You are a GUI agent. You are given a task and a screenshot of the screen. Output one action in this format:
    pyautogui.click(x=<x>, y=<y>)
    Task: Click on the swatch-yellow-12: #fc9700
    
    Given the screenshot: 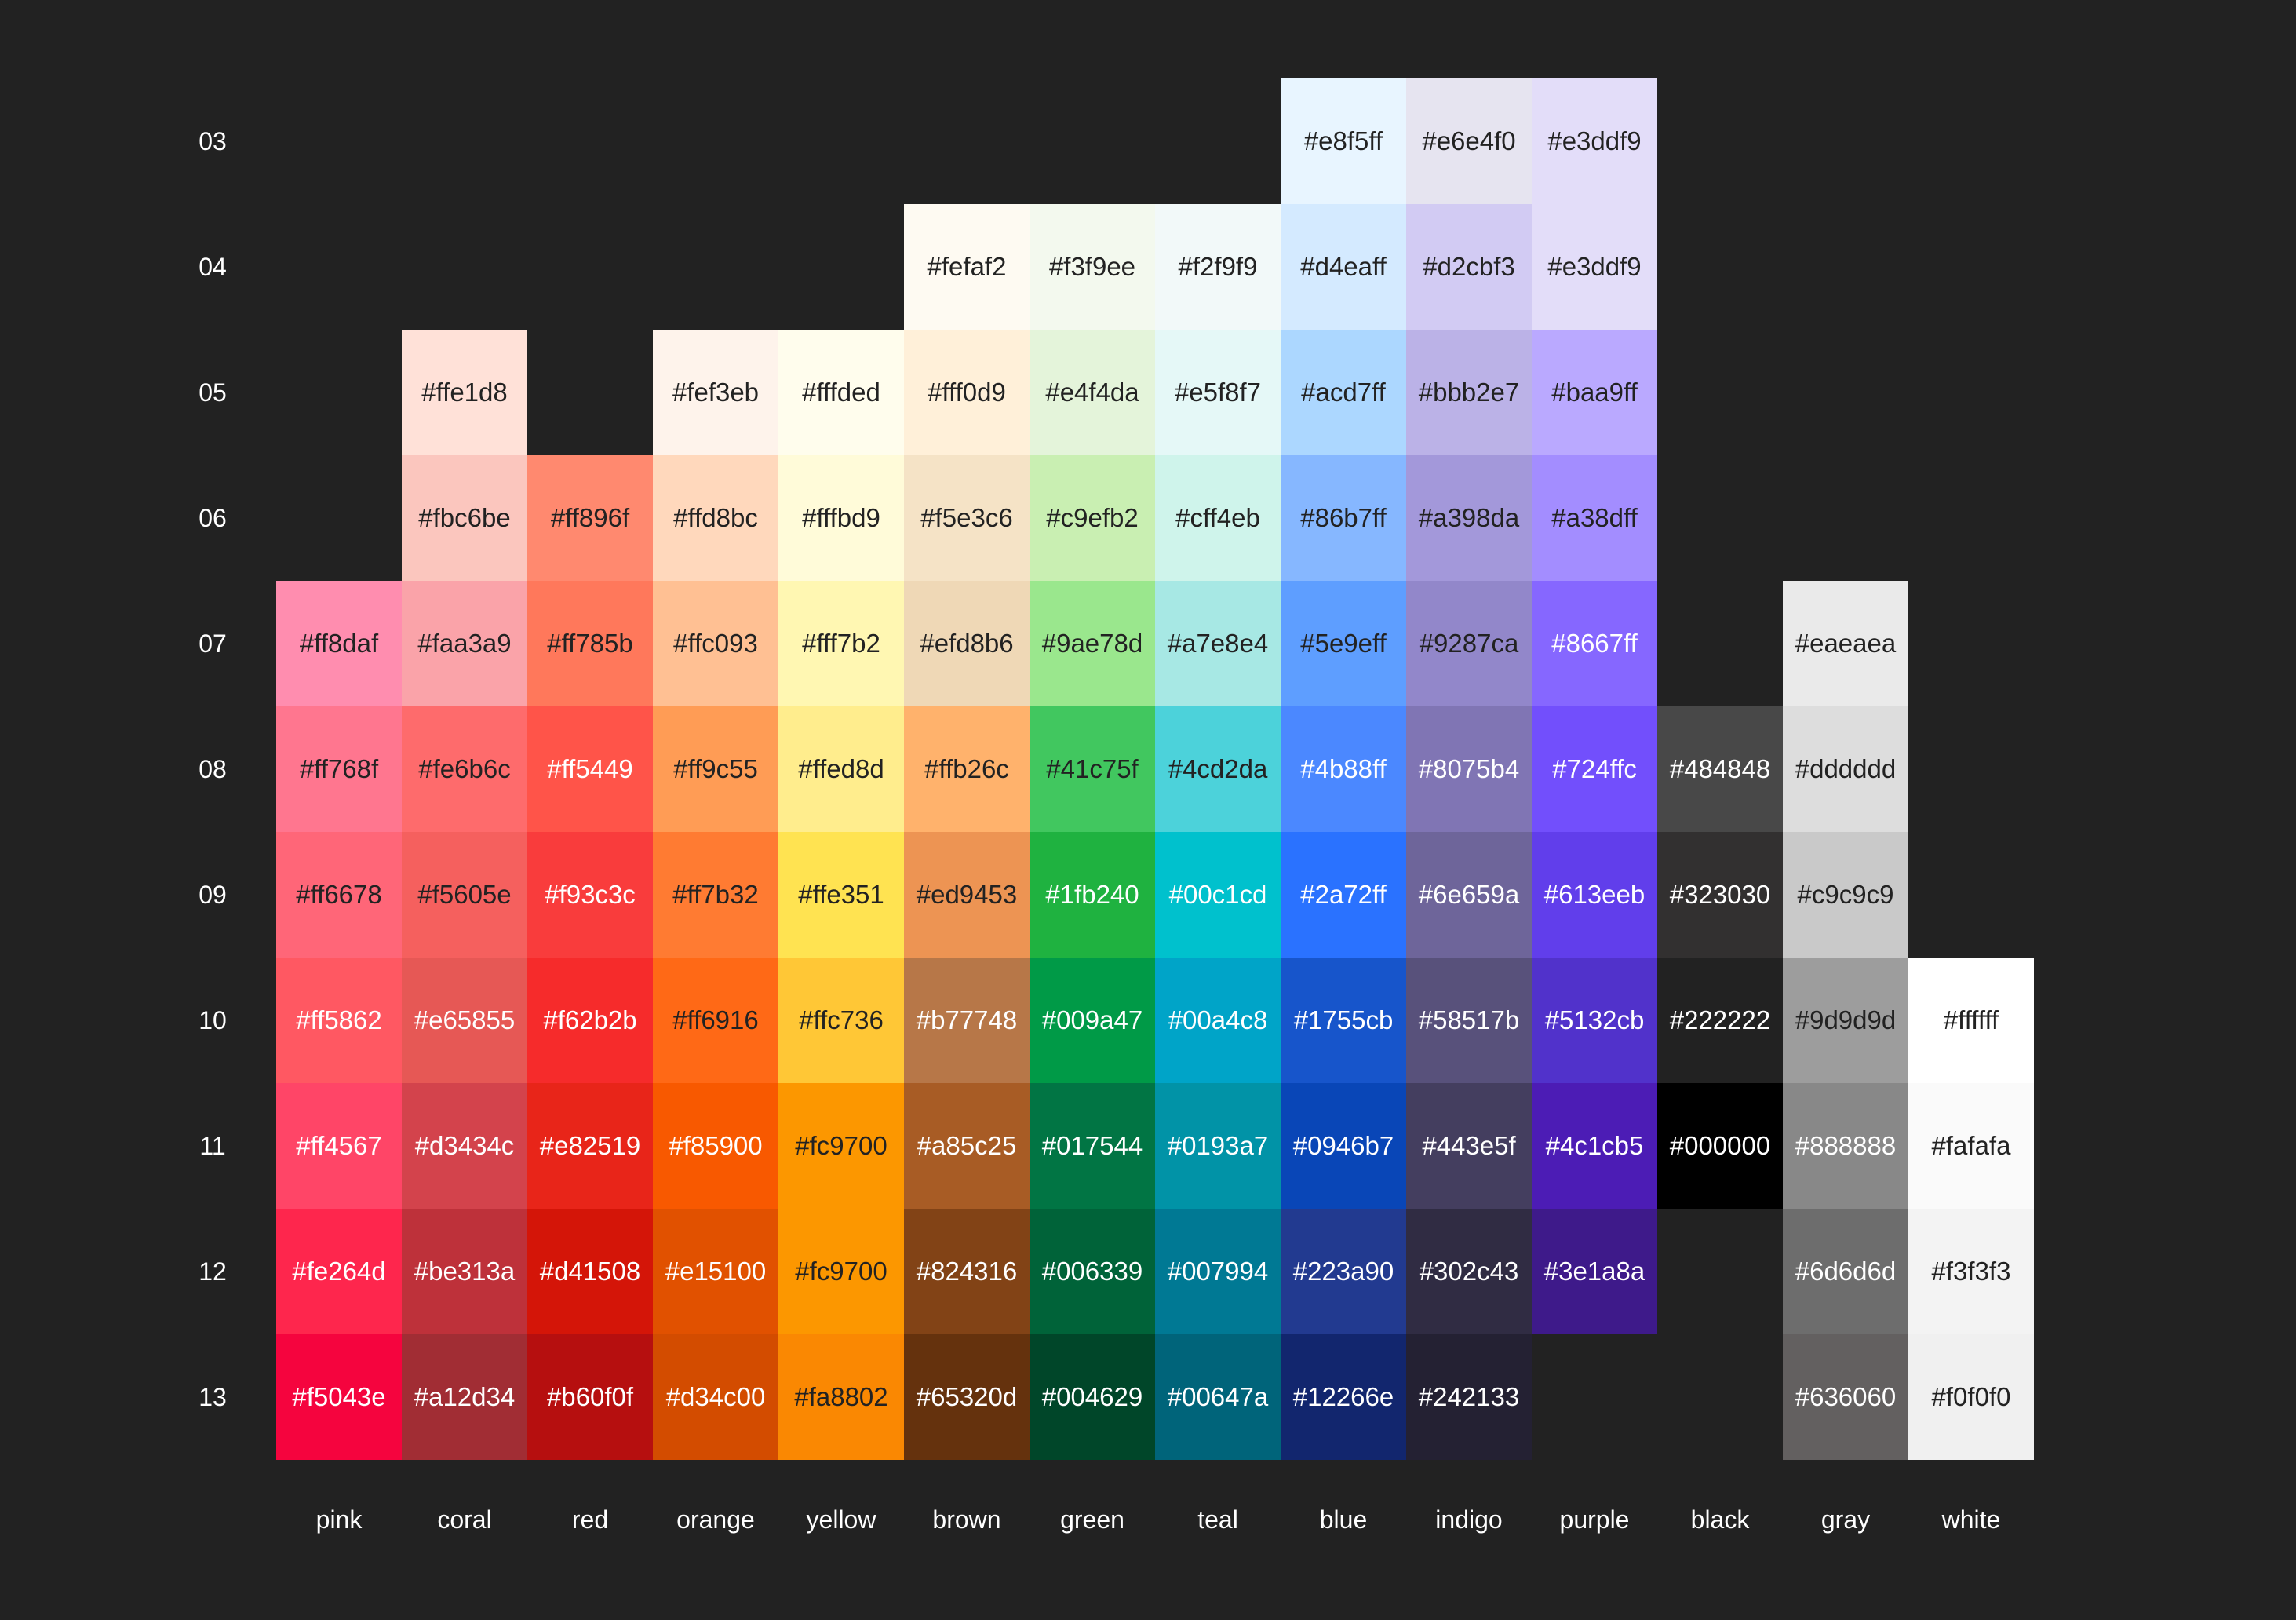 What is the action you would take?
    pyautogui.click(x=841, y=1271)
    